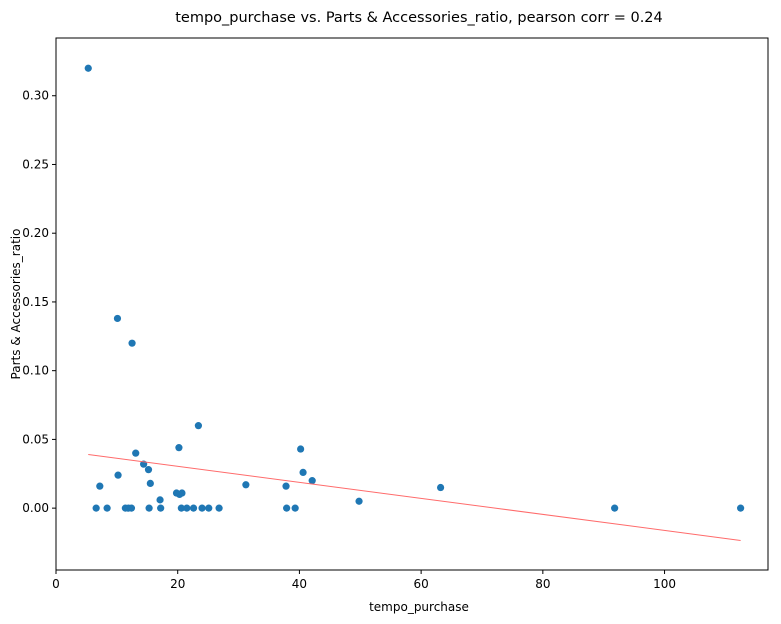 The height and width of the screenshot is (624, 781). What do you see at coordinates (35, 508) in the screenshot?
I see `y-tick-label: 0.00` at bounding box center [35, 508].